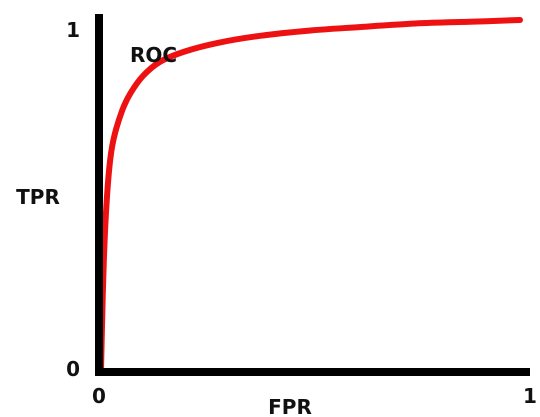 This screenshot has height=417, width=540. What do you see at coordinates (73, 369) in the screenshot?
I see `y-tick-label-min: 0` at bounding box center [73, 369].